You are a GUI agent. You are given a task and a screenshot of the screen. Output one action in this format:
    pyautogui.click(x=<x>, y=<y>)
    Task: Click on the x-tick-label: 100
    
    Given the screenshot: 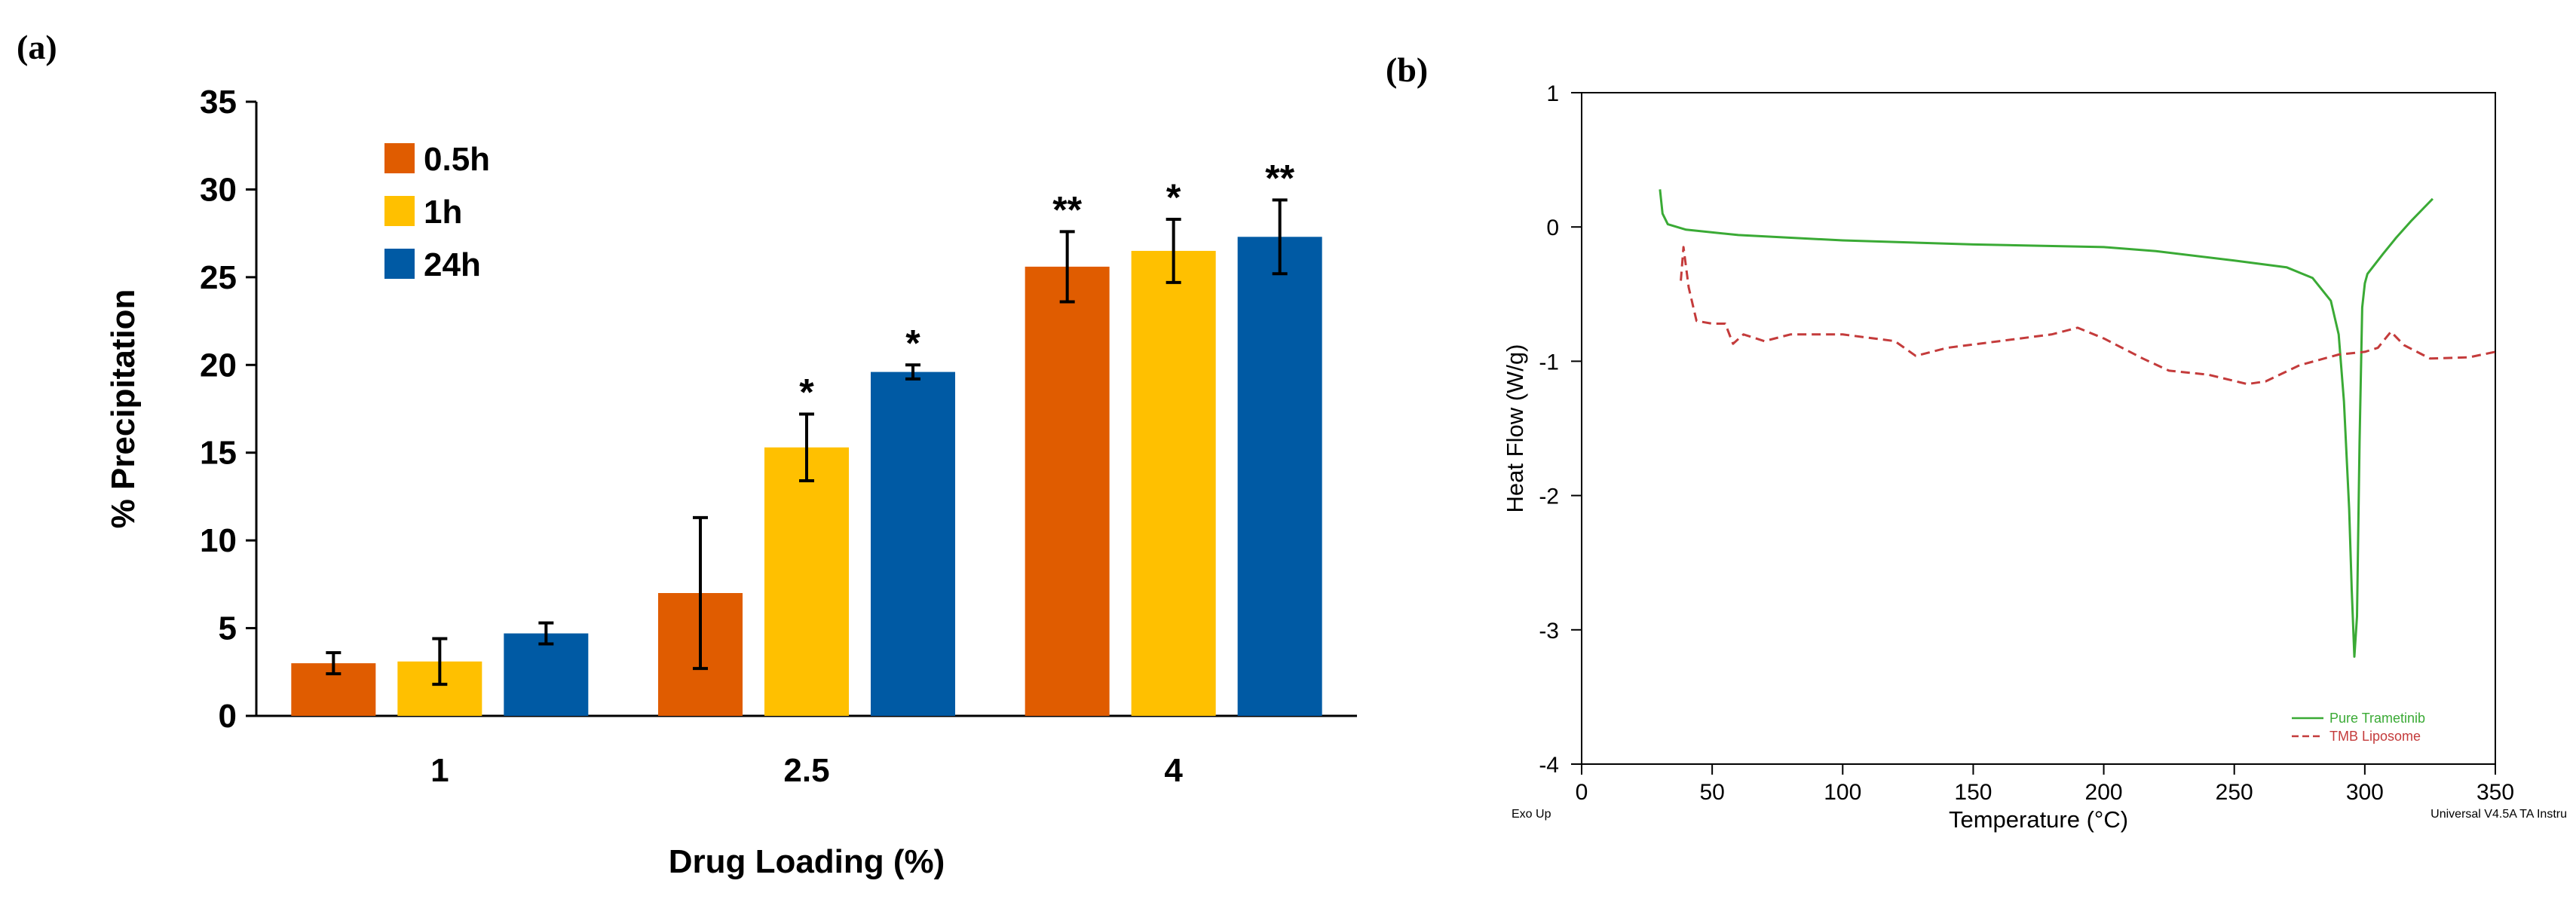 What is the action you would take?
    pyautogui.click(x=1842, y=792)
    